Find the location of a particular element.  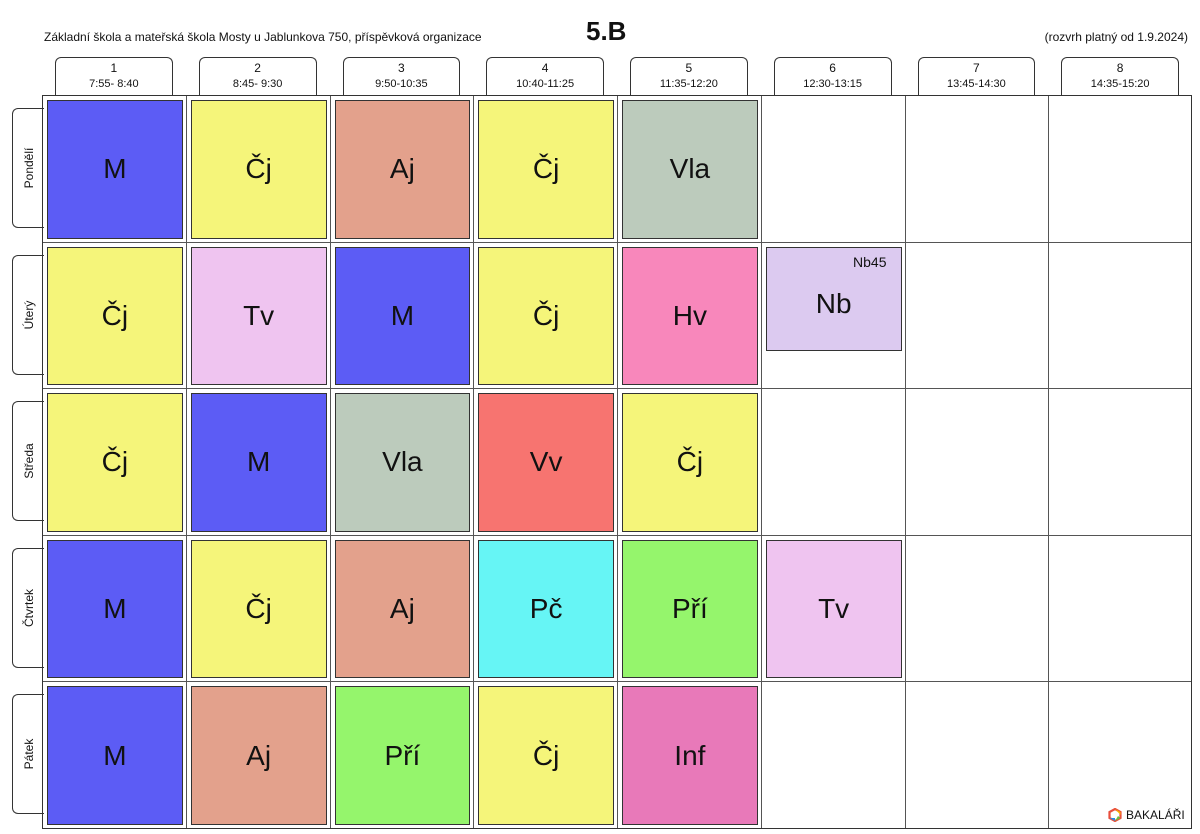

lesson-subject: Pč is located at coordinates (546, 609).